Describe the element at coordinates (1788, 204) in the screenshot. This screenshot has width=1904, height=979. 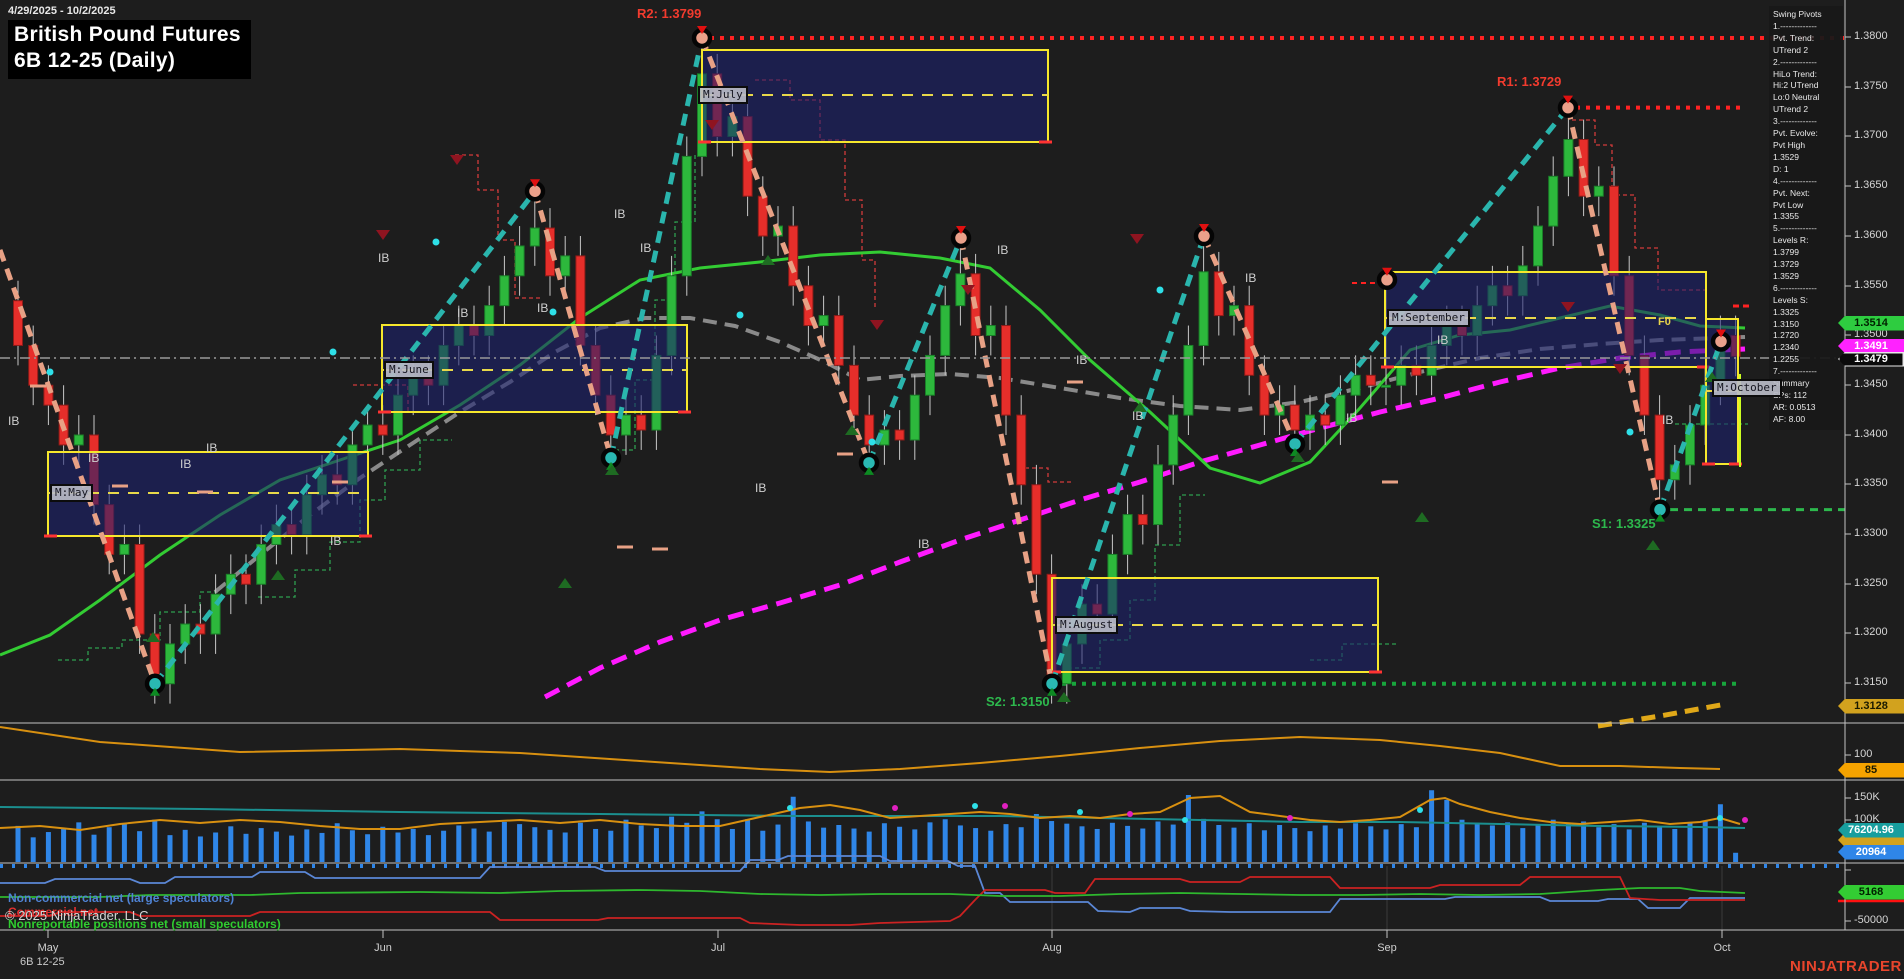
I see `swing-pivots-panel-line: Pvt Low` at that location.